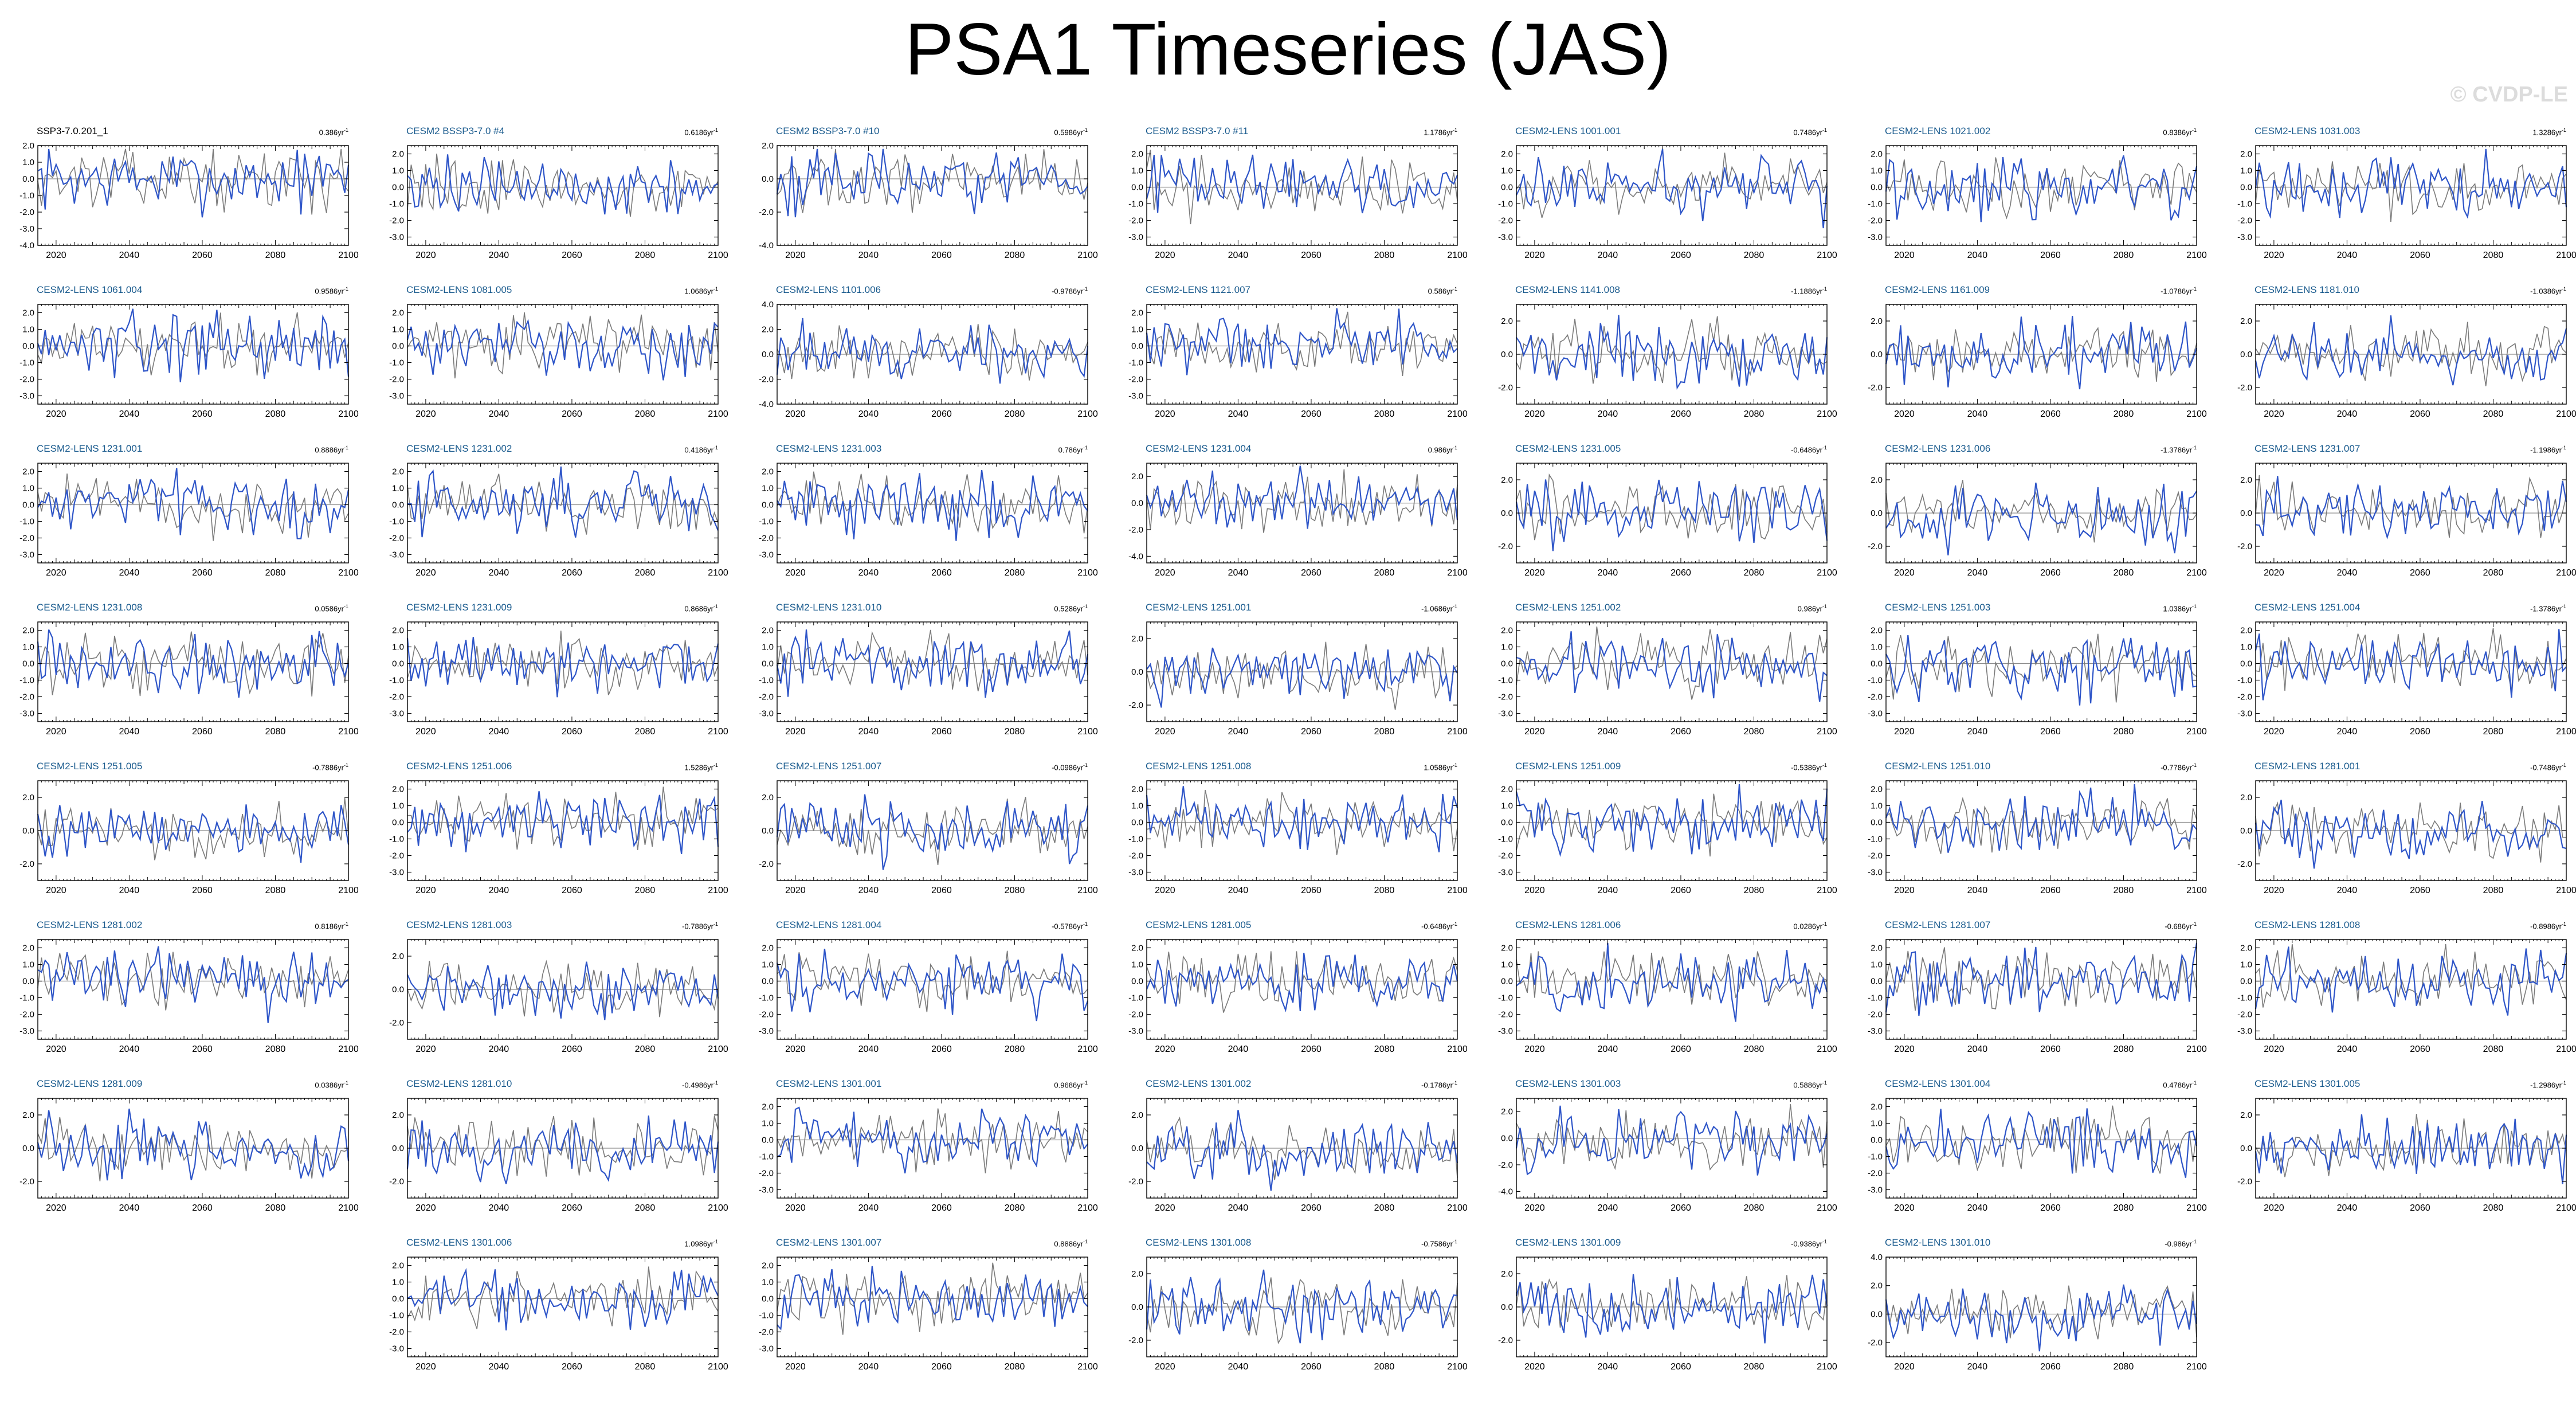 The height and width of the screenshot is (1409, 2576). What do you see at coordinates (2308, 131) in the screenshot?
I see `panel-title: CESM2-LENS 1031.003` at bounding box center [2308, 131].